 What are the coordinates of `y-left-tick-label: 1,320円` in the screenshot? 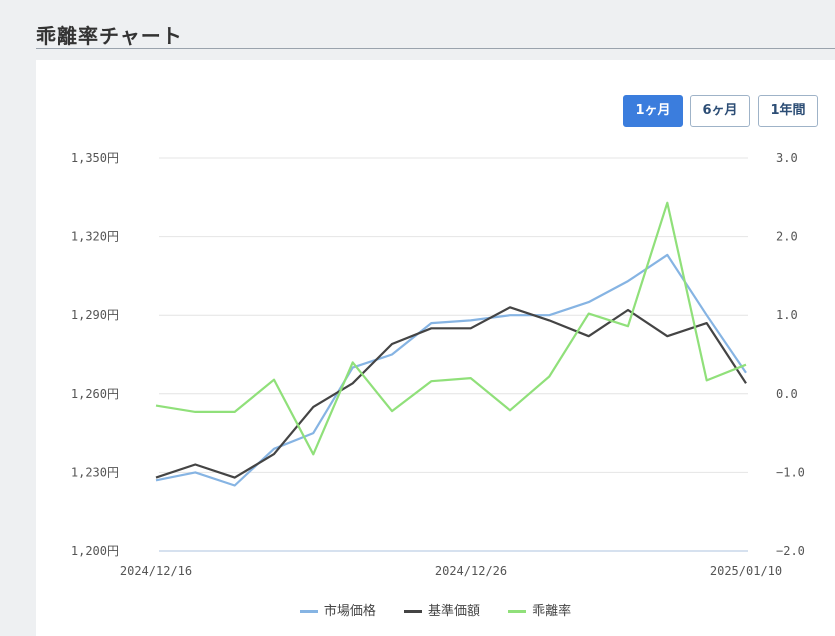 It's located at (95, 237).